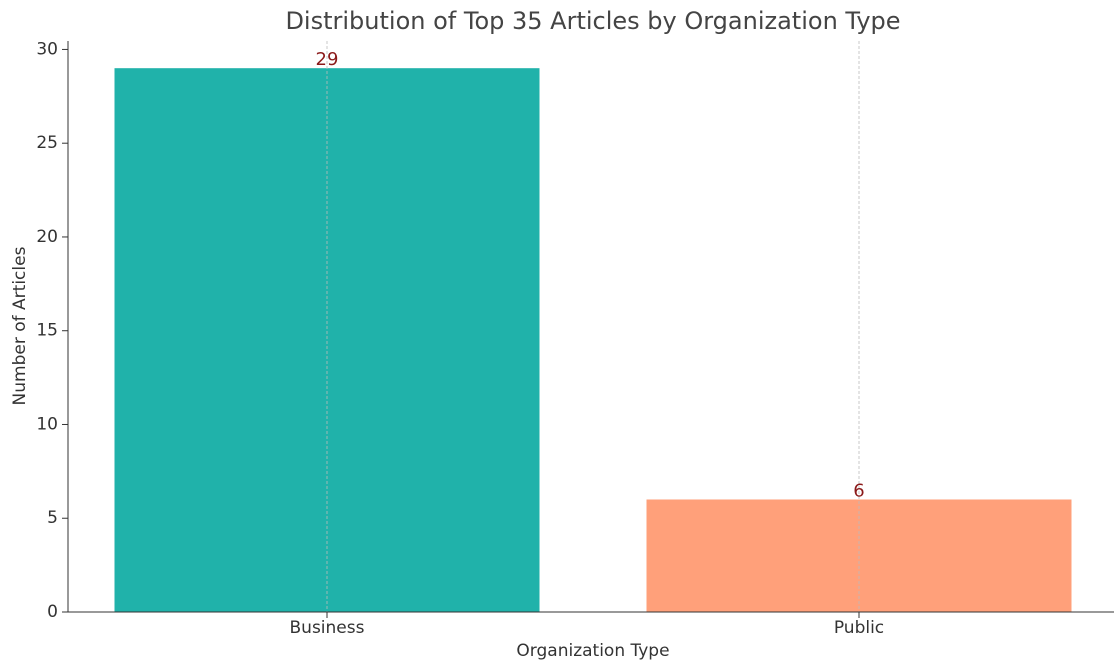 The height and width of the screenshot is (663, 1114). What do you see at coordinates (47, 424) in the screenshot?
I see `y-tick-label: 10` at bounding box center [47, 424].